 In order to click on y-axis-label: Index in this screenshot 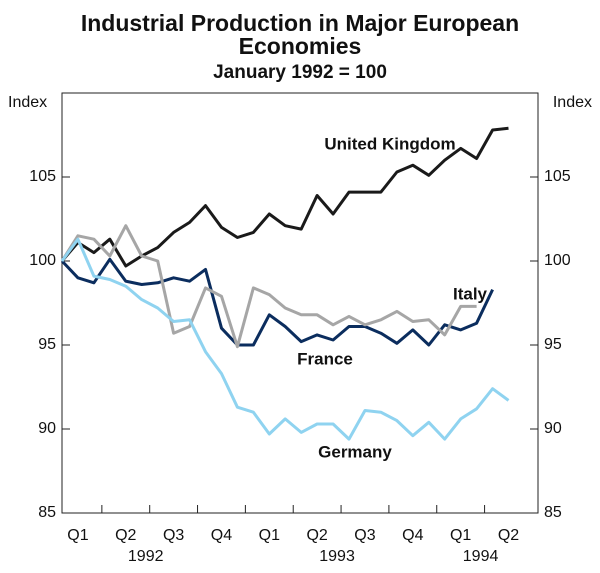, I will do `click(27, 102)`.